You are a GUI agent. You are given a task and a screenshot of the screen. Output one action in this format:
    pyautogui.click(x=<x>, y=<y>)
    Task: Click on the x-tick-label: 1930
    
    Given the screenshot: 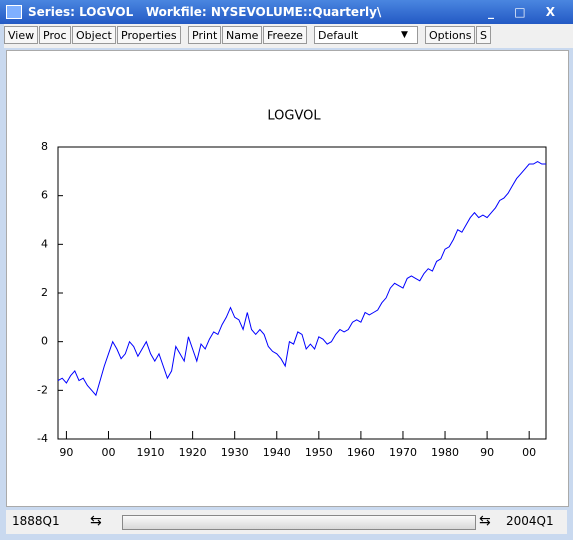 What is the action you would take?
    pyautogui.click(x=235, y=452)
    